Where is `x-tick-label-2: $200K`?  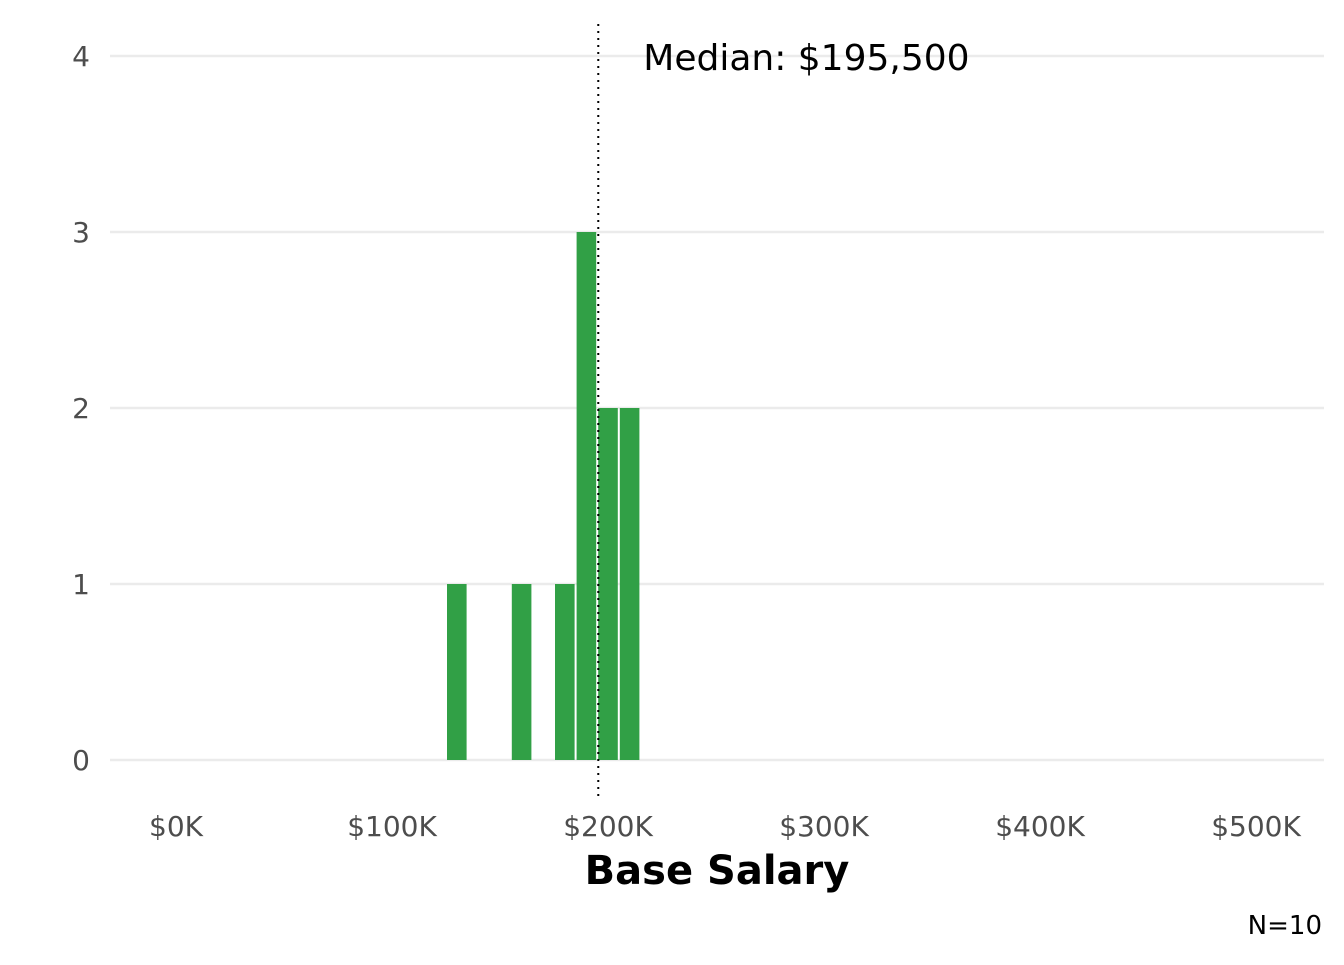 x-tick-label-2: $200K is located at coordinates (608, 826).